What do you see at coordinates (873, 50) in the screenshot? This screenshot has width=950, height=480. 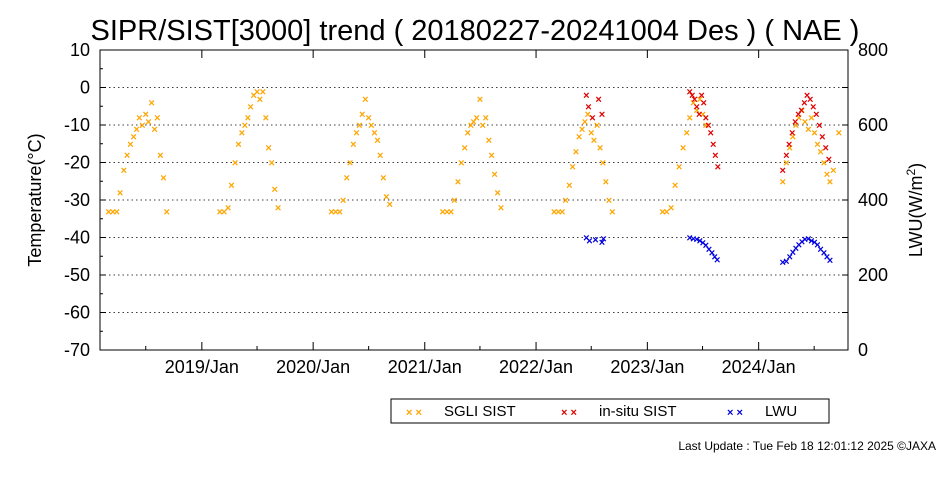 I see `y2-tick-label: 800` at bounding box center [873, 50].